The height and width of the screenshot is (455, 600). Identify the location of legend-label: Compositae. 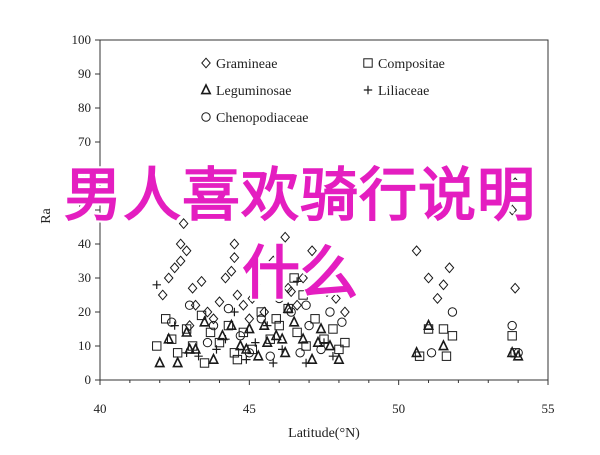
(411, 64).